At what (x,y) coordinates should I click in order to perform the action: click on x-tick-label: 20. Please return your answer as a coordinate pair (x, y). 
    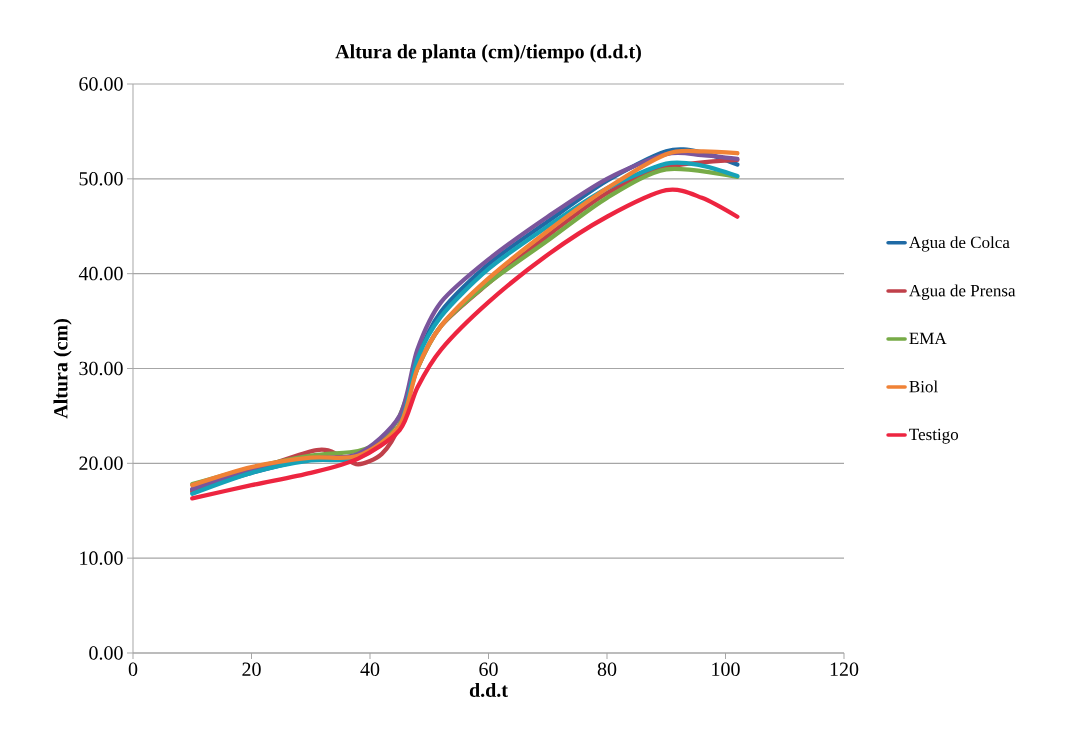
    Looking at the image, I should click on (251, 669).